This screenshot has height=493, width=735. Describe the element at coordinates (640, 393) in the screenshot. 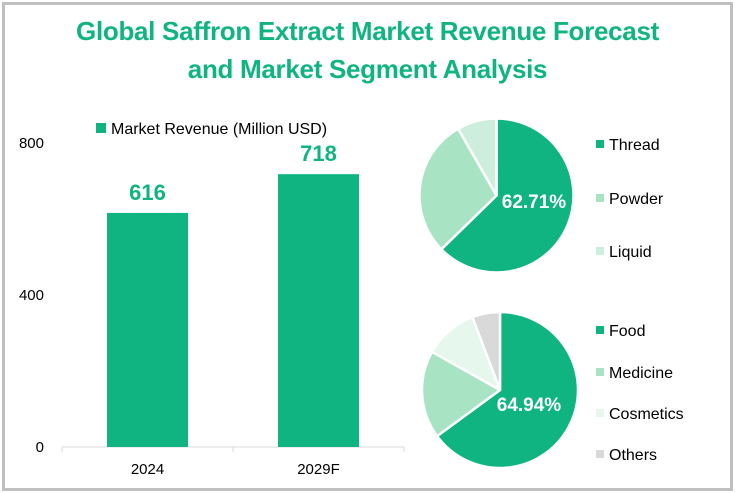

I see `pie-legend-application: Food Medicine Cosmetics Others` at that location.